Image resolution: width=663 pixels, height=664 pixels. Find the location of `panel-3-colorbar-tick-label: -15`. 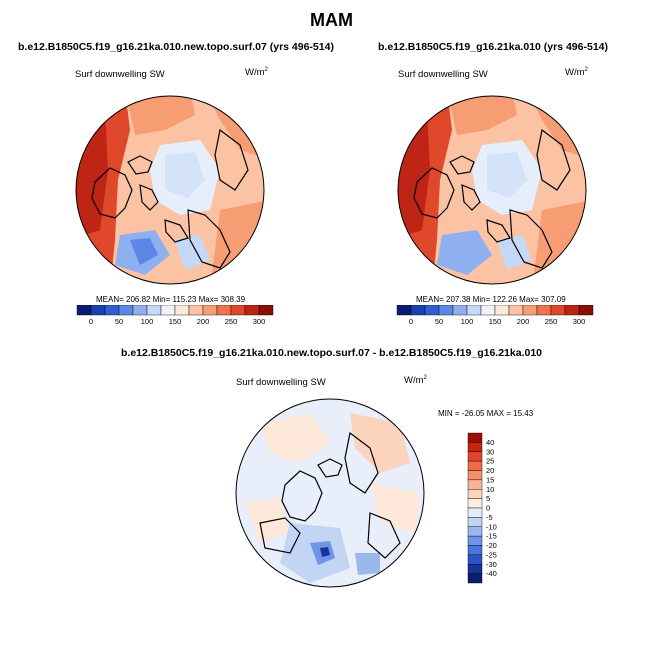

panel-3-colorbar-tick-label: -15 is located at coordinates (491, 536).